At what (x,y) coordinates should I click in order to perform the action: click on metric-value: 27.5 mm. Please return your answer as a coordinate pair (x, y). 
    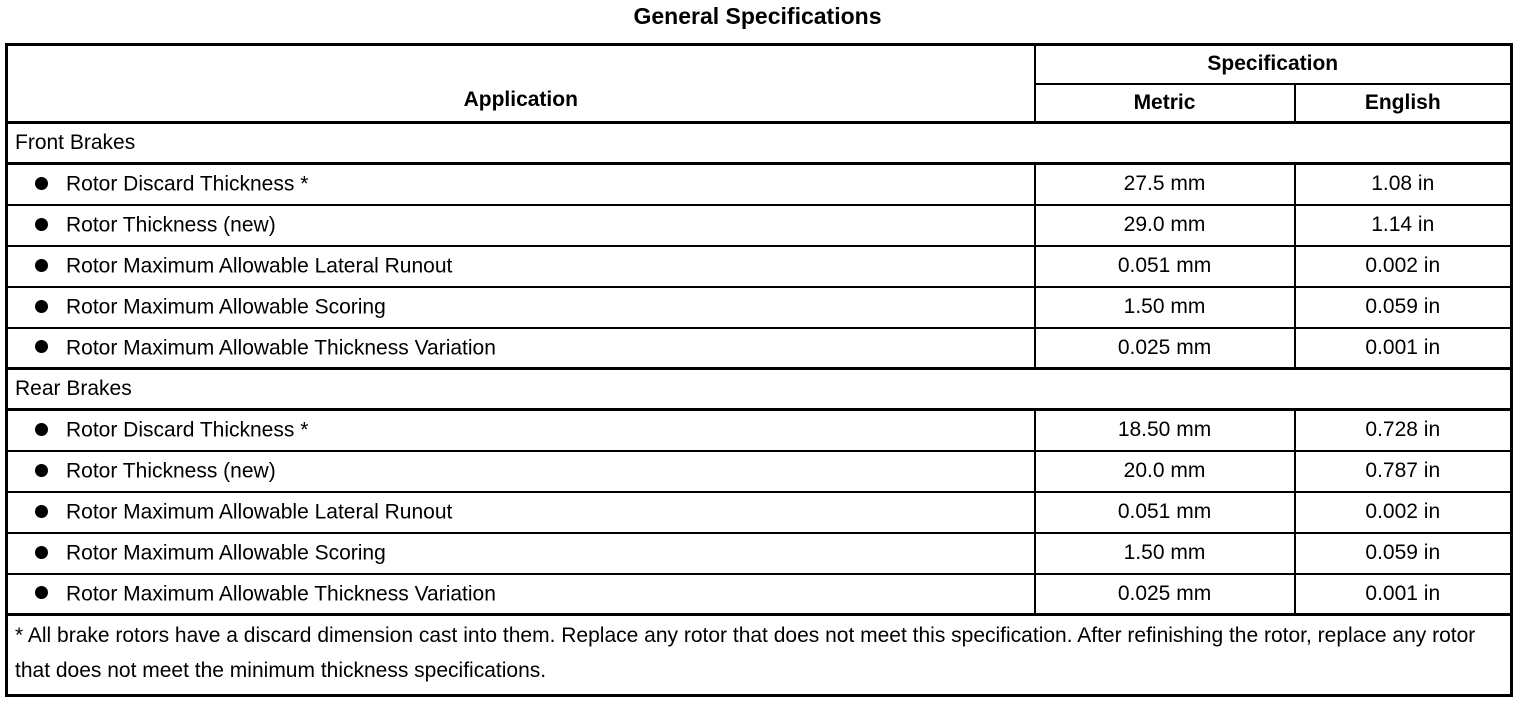
    Looking at the image, I should click on (1164, 184).